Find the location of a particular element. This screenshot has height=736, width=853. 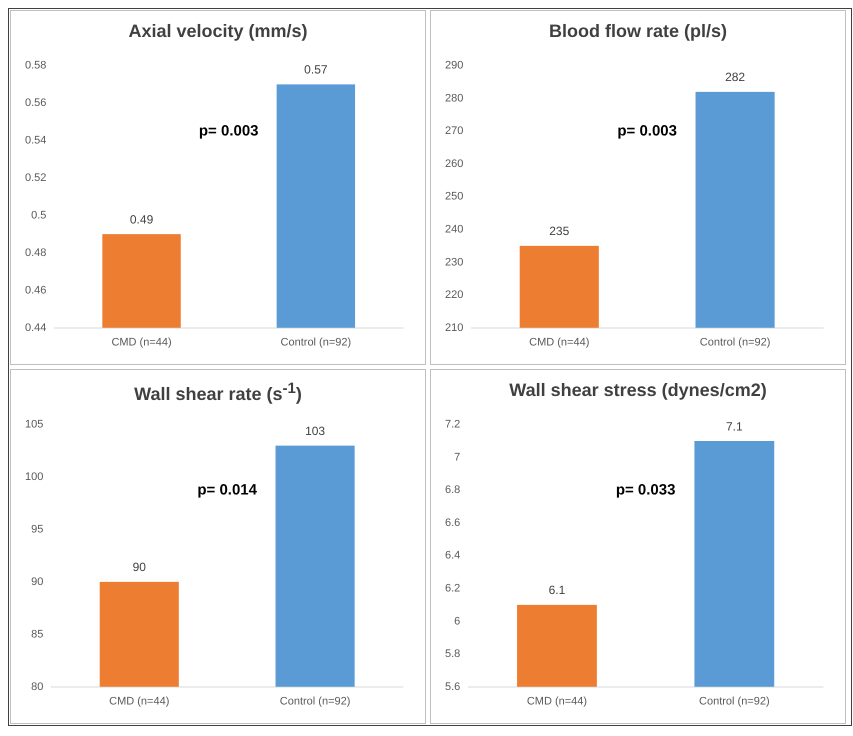

chart-title: Blood flow rate (pl/s) is located at coordinates (638, 31).